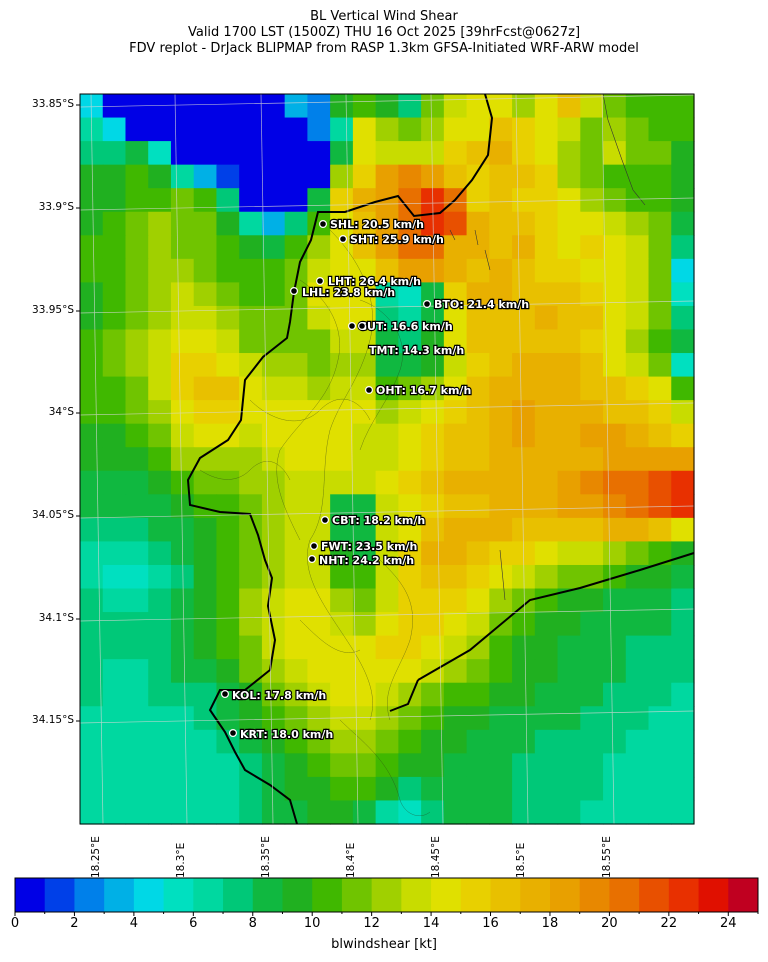  What do you see at coordinates (343, 239) in the screenshot?
I see `station-sht-marker` at bounding box center [343, 239].